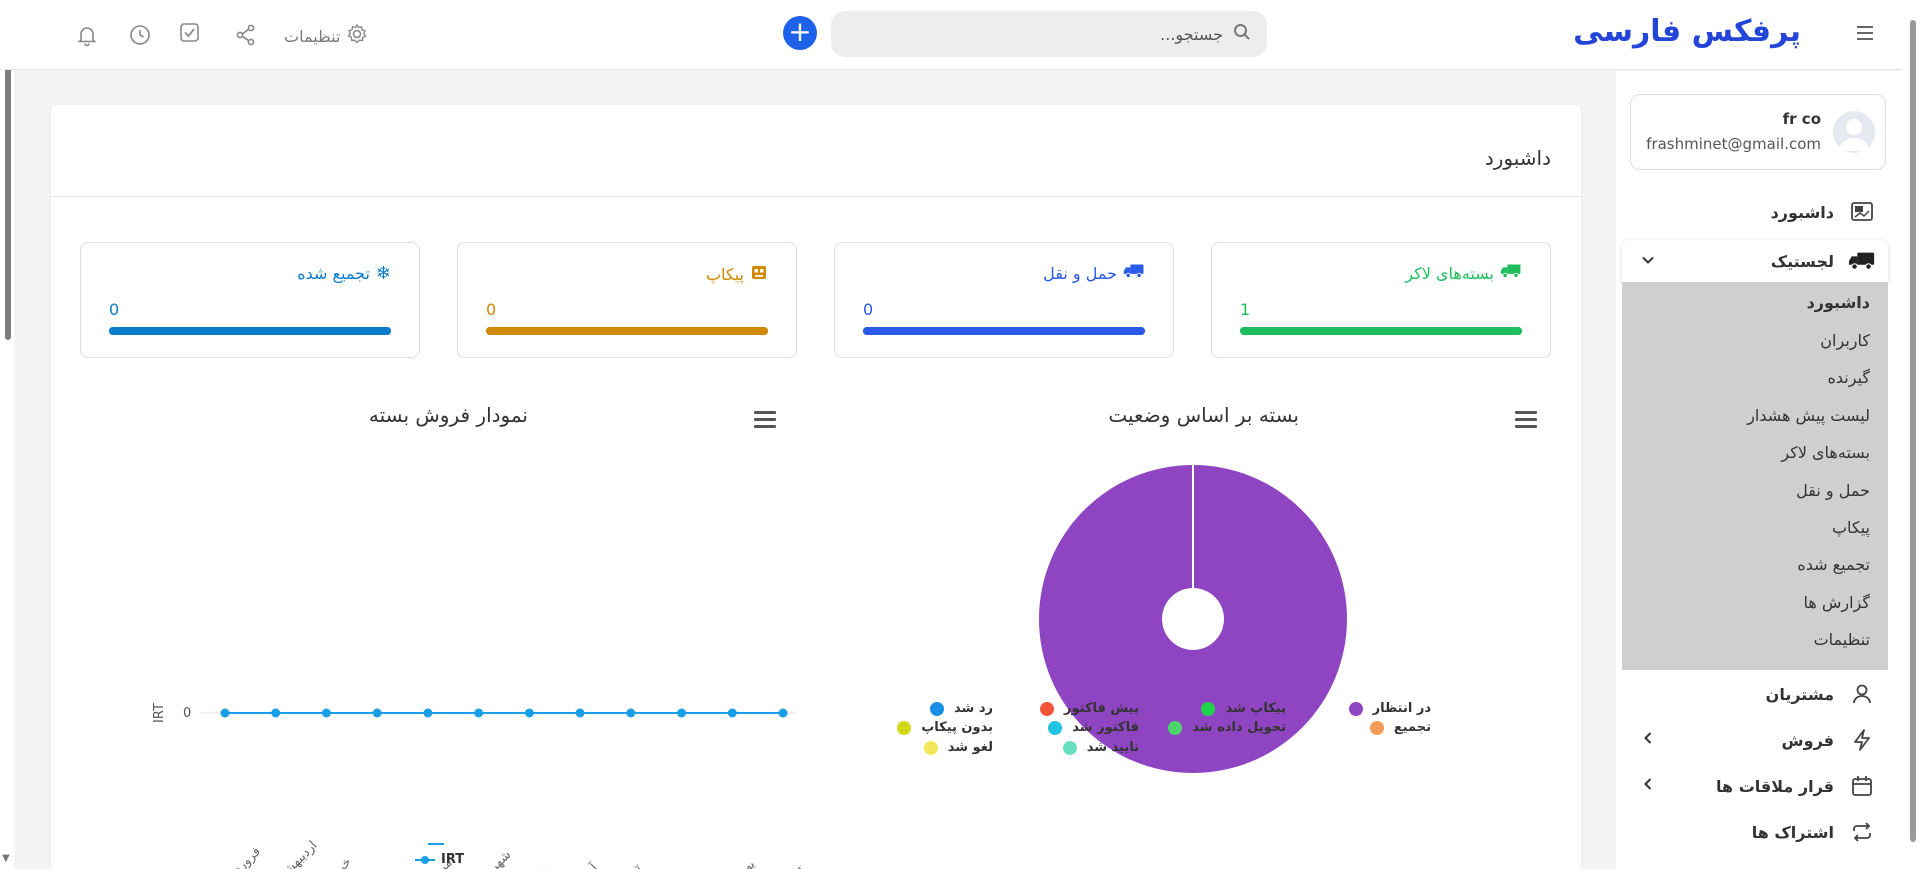 The width and height of the screenshot is (1920, 869). What do you see at coordinates (1865, 35) in the screenshot?
I see `menu-toggle-icon` at bounding box center [1865, 35].